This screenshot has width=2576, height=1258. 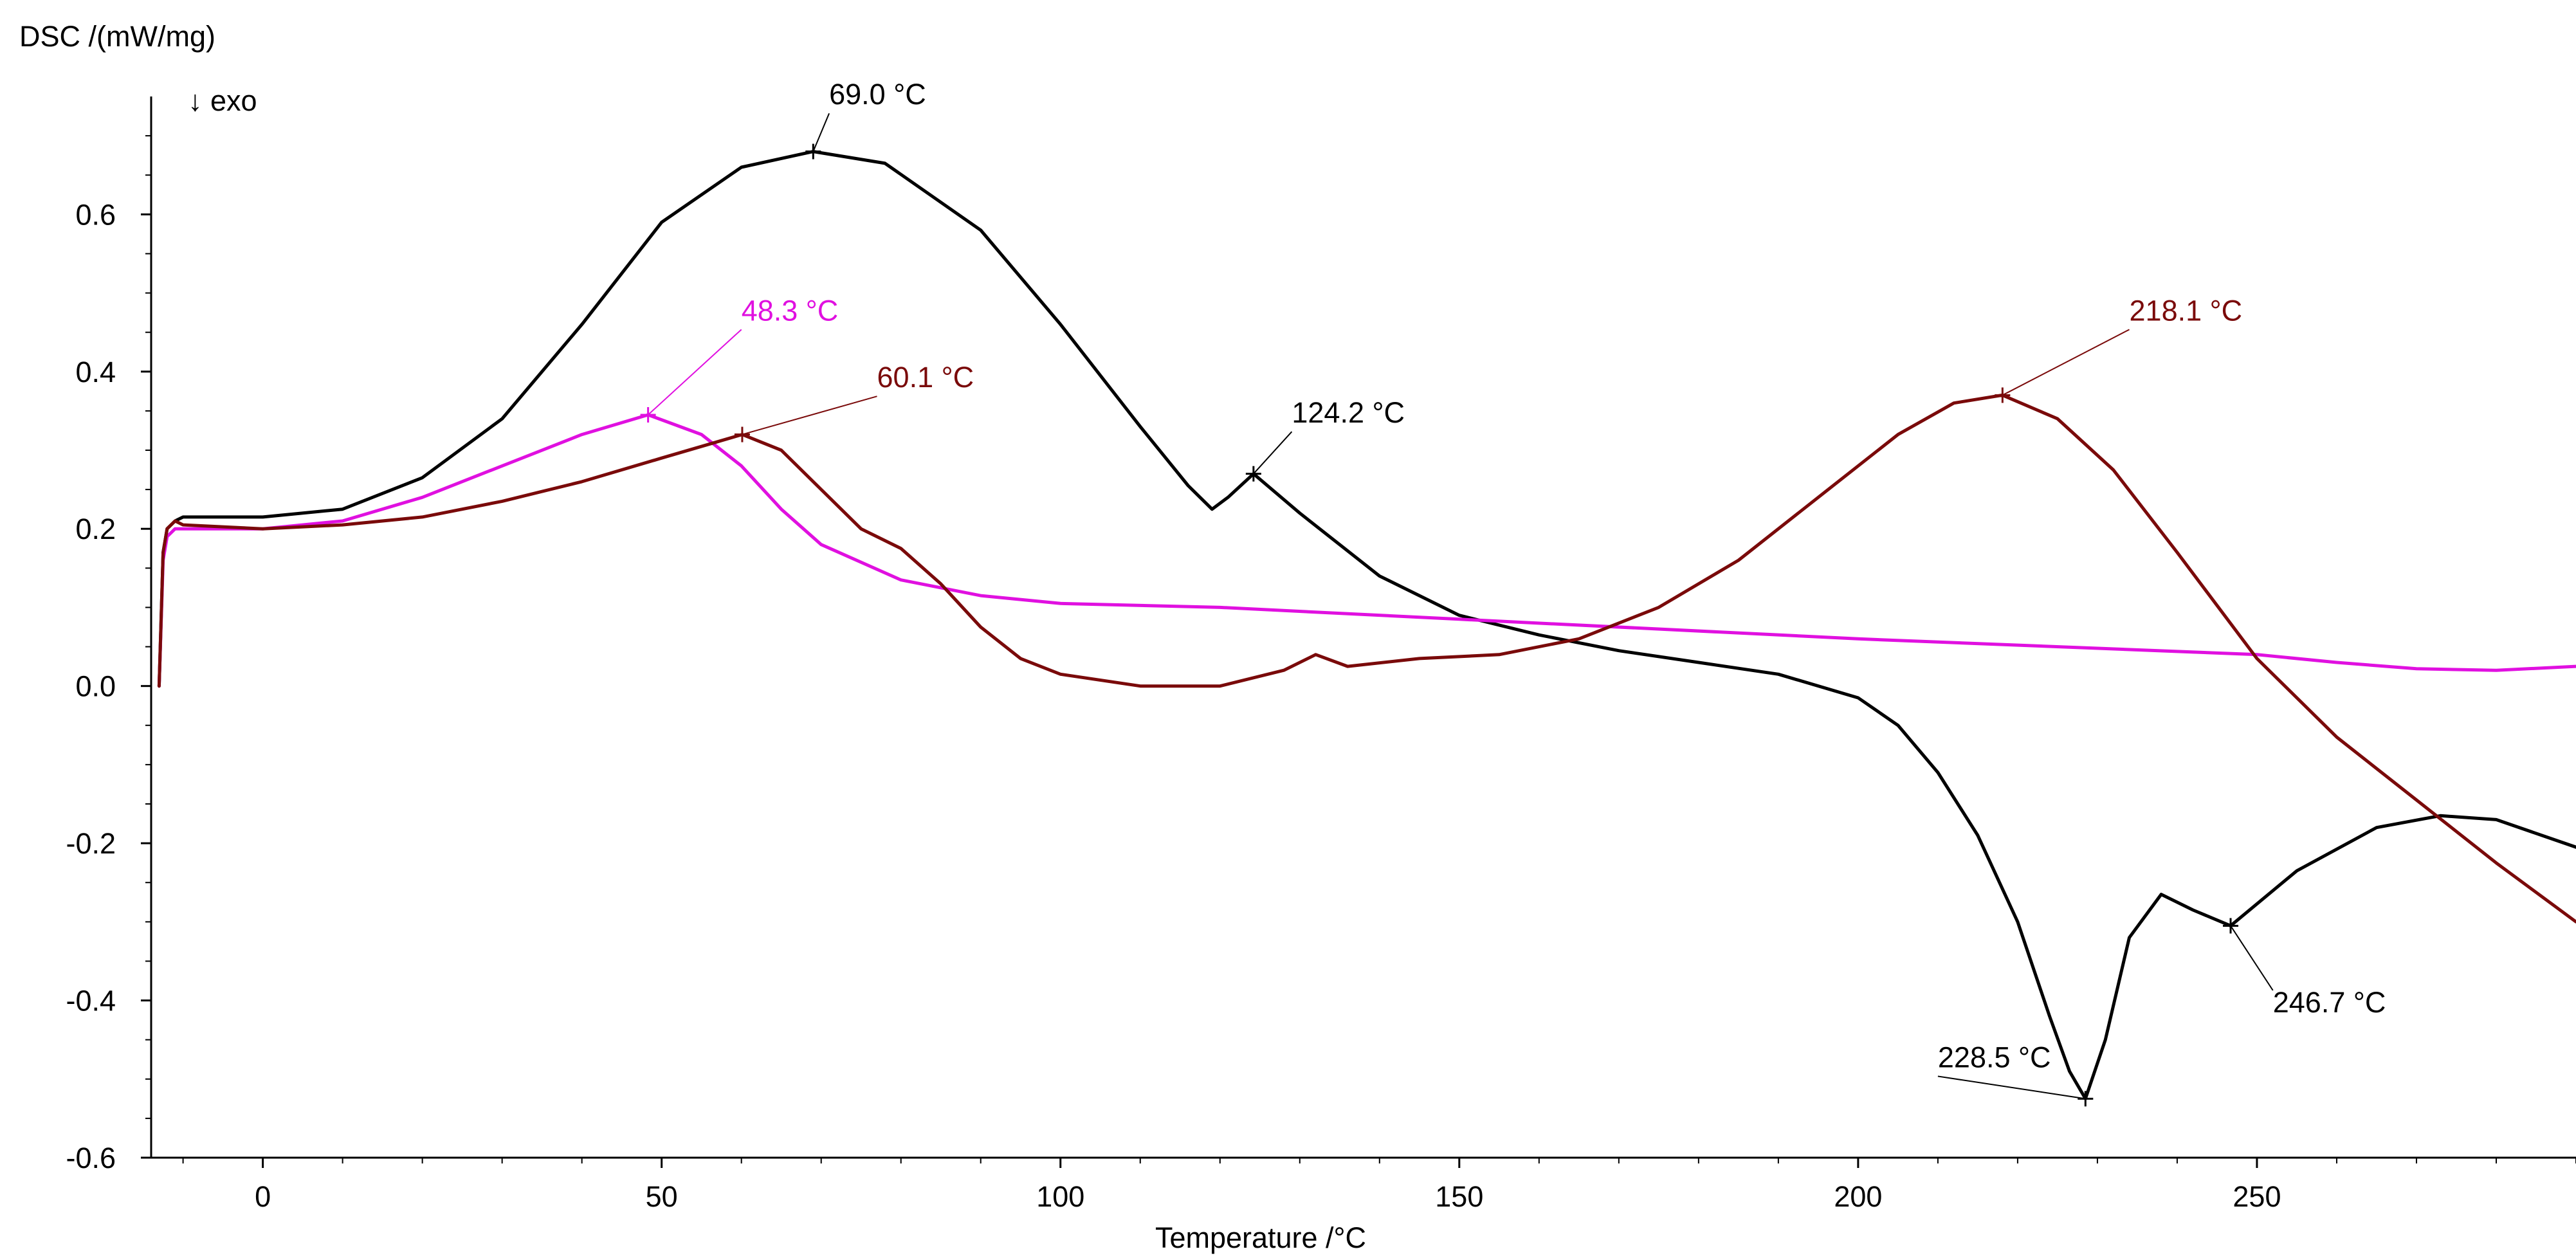 I want to click on x-tick-label: 250, so click(x=2257, y=1196).